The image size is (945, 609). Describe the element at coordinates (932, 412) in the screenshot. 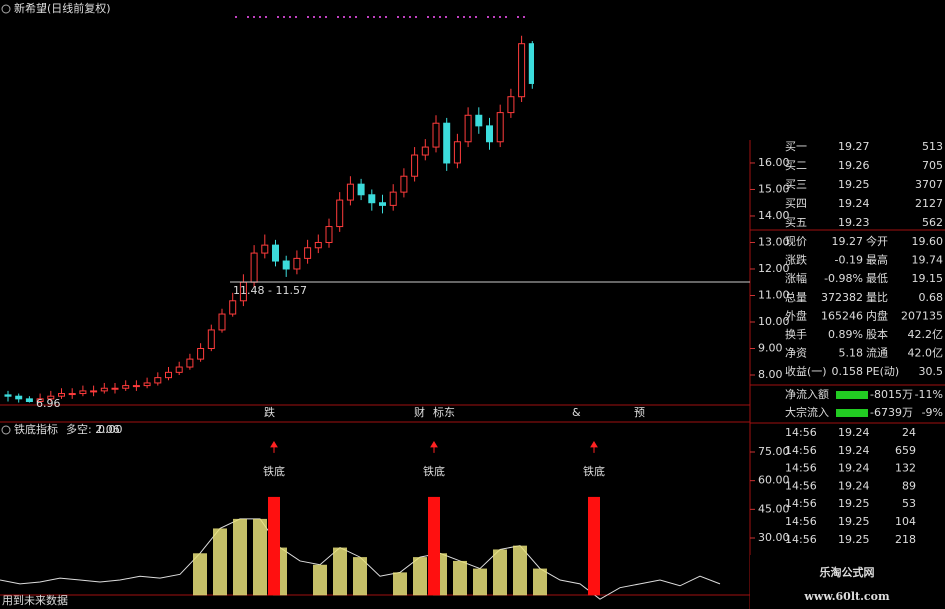

I see `value: -9%` at that location.